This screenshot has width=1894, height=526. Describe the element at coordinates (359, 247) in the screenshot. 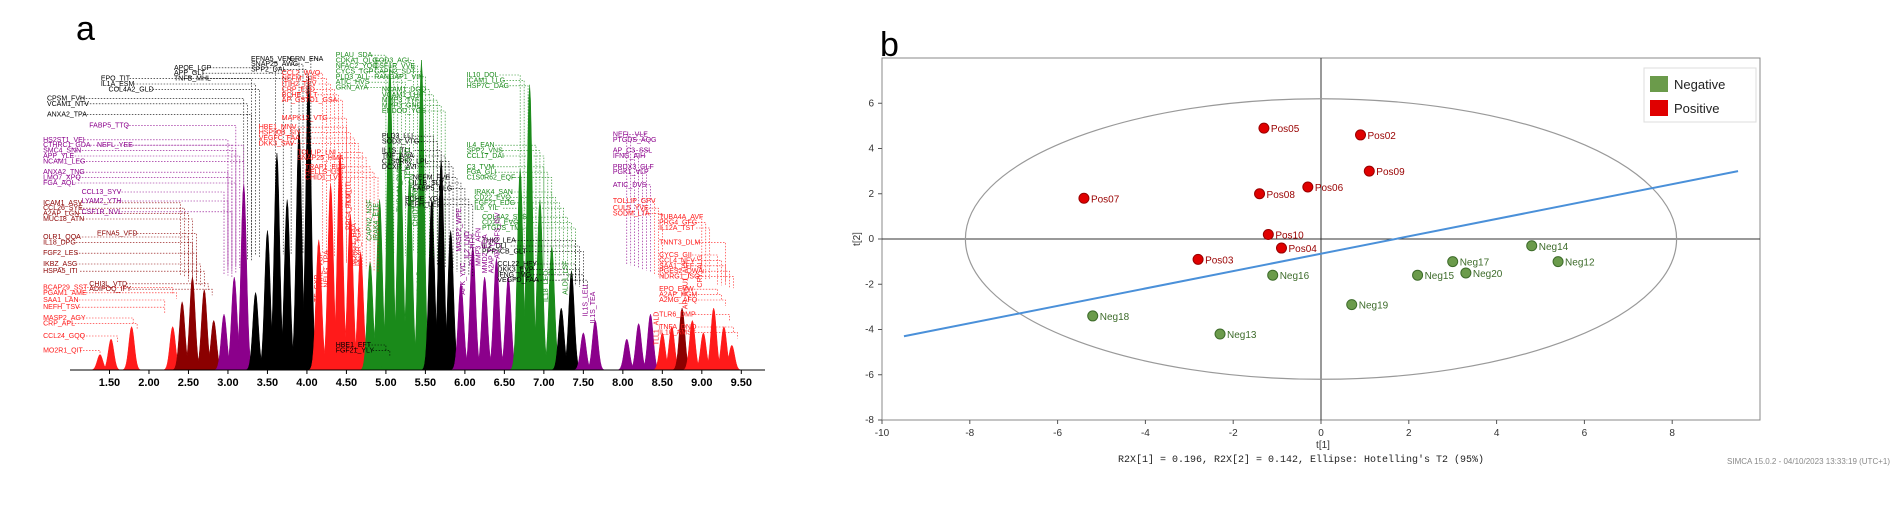

I see `peak-label-vertical: DCXR_TGA` at that location.